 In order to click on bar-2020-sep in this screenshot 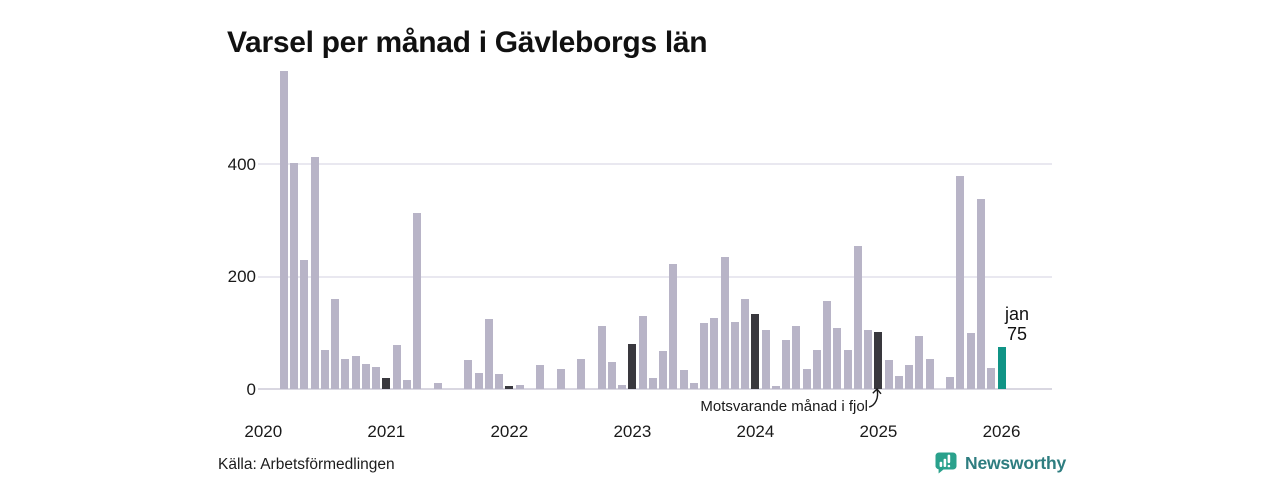, I will do `click(345, 374)`.